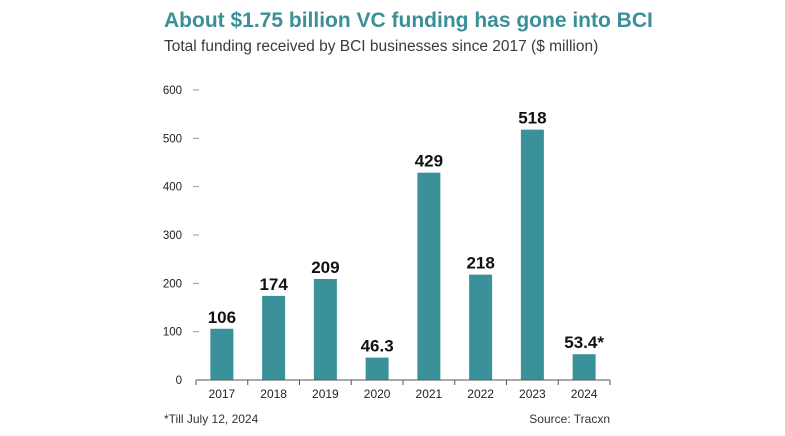 The width and height of the screenshot is (785, 436). Describe the element at coordinates (569, 419) in the screenshot. I see `source-note: Source: Tracxn` at that location.